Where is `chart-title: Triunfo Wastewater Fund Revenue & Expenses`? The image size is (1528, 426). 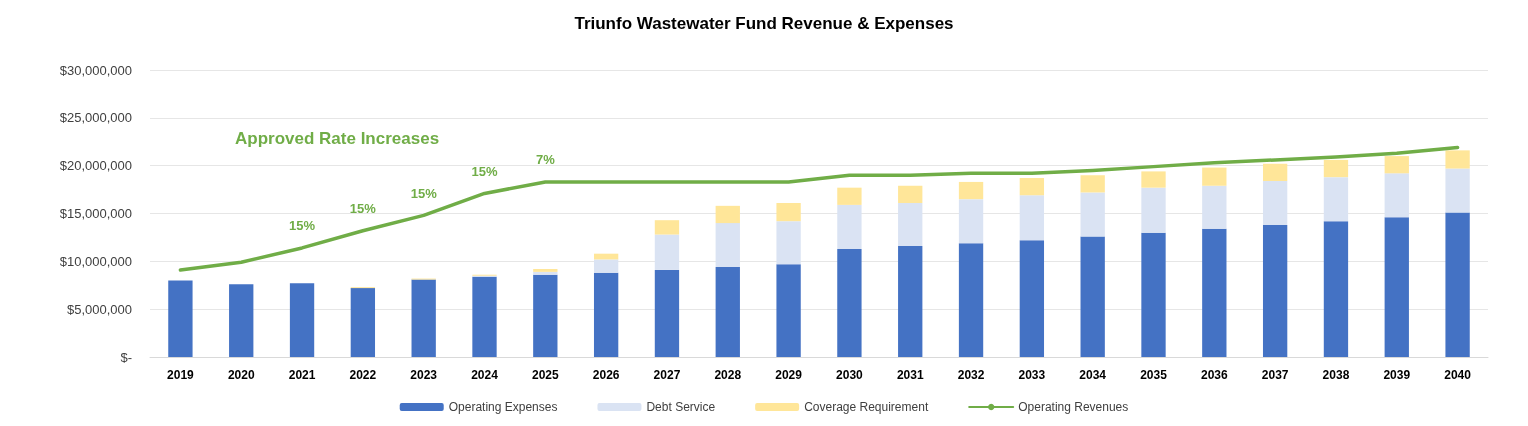
chart-title: Triunfo Wastewater Fund Revenue & Expenses is located at coordinates (764, 23).